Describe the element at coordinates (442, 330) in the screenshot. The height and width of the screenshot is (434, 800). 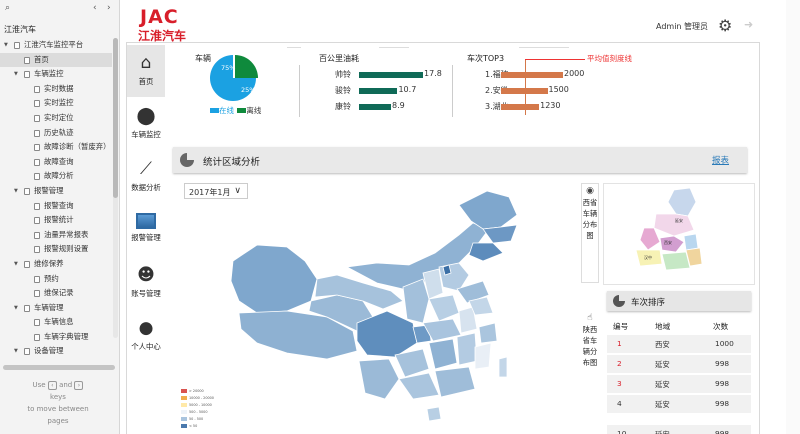
I see `map-region-hubei` at that location.